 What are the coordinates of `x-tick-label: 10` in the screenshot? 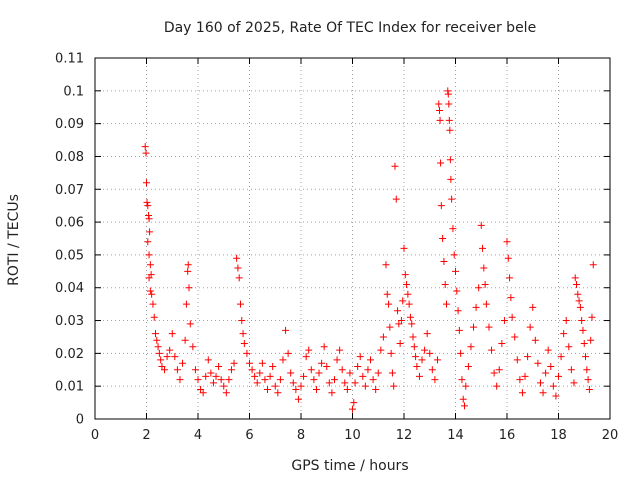 It's located at (352, 435).